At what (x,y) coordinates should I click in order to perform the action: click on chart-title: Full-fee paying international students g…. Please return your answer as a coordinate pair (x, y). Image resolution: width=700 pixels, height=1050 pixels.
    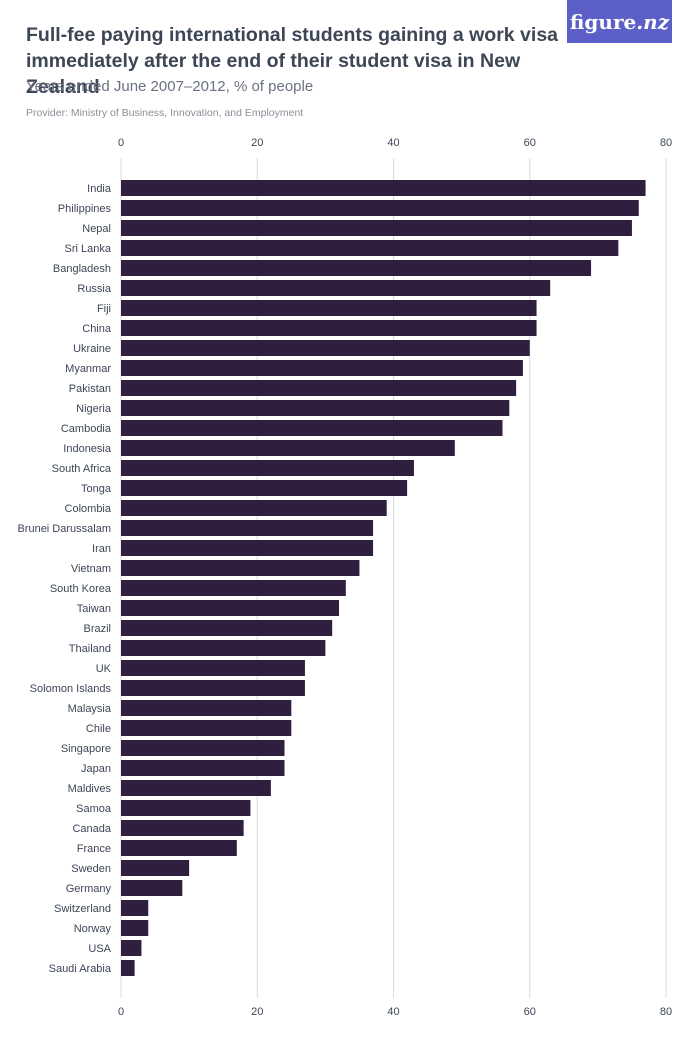
    Looking at the image, I should click on (292, 61).